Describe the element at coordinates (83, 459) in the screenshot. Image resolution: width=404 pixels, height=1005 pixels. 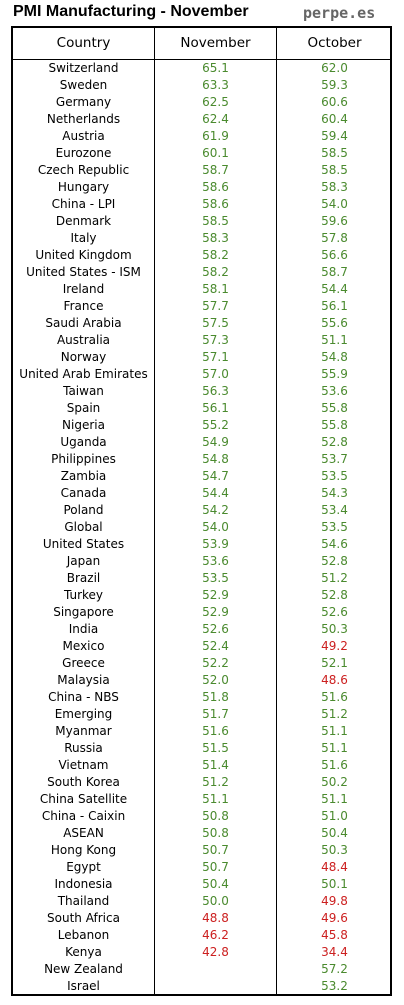
I see `country-cell: Philippines` at that location.